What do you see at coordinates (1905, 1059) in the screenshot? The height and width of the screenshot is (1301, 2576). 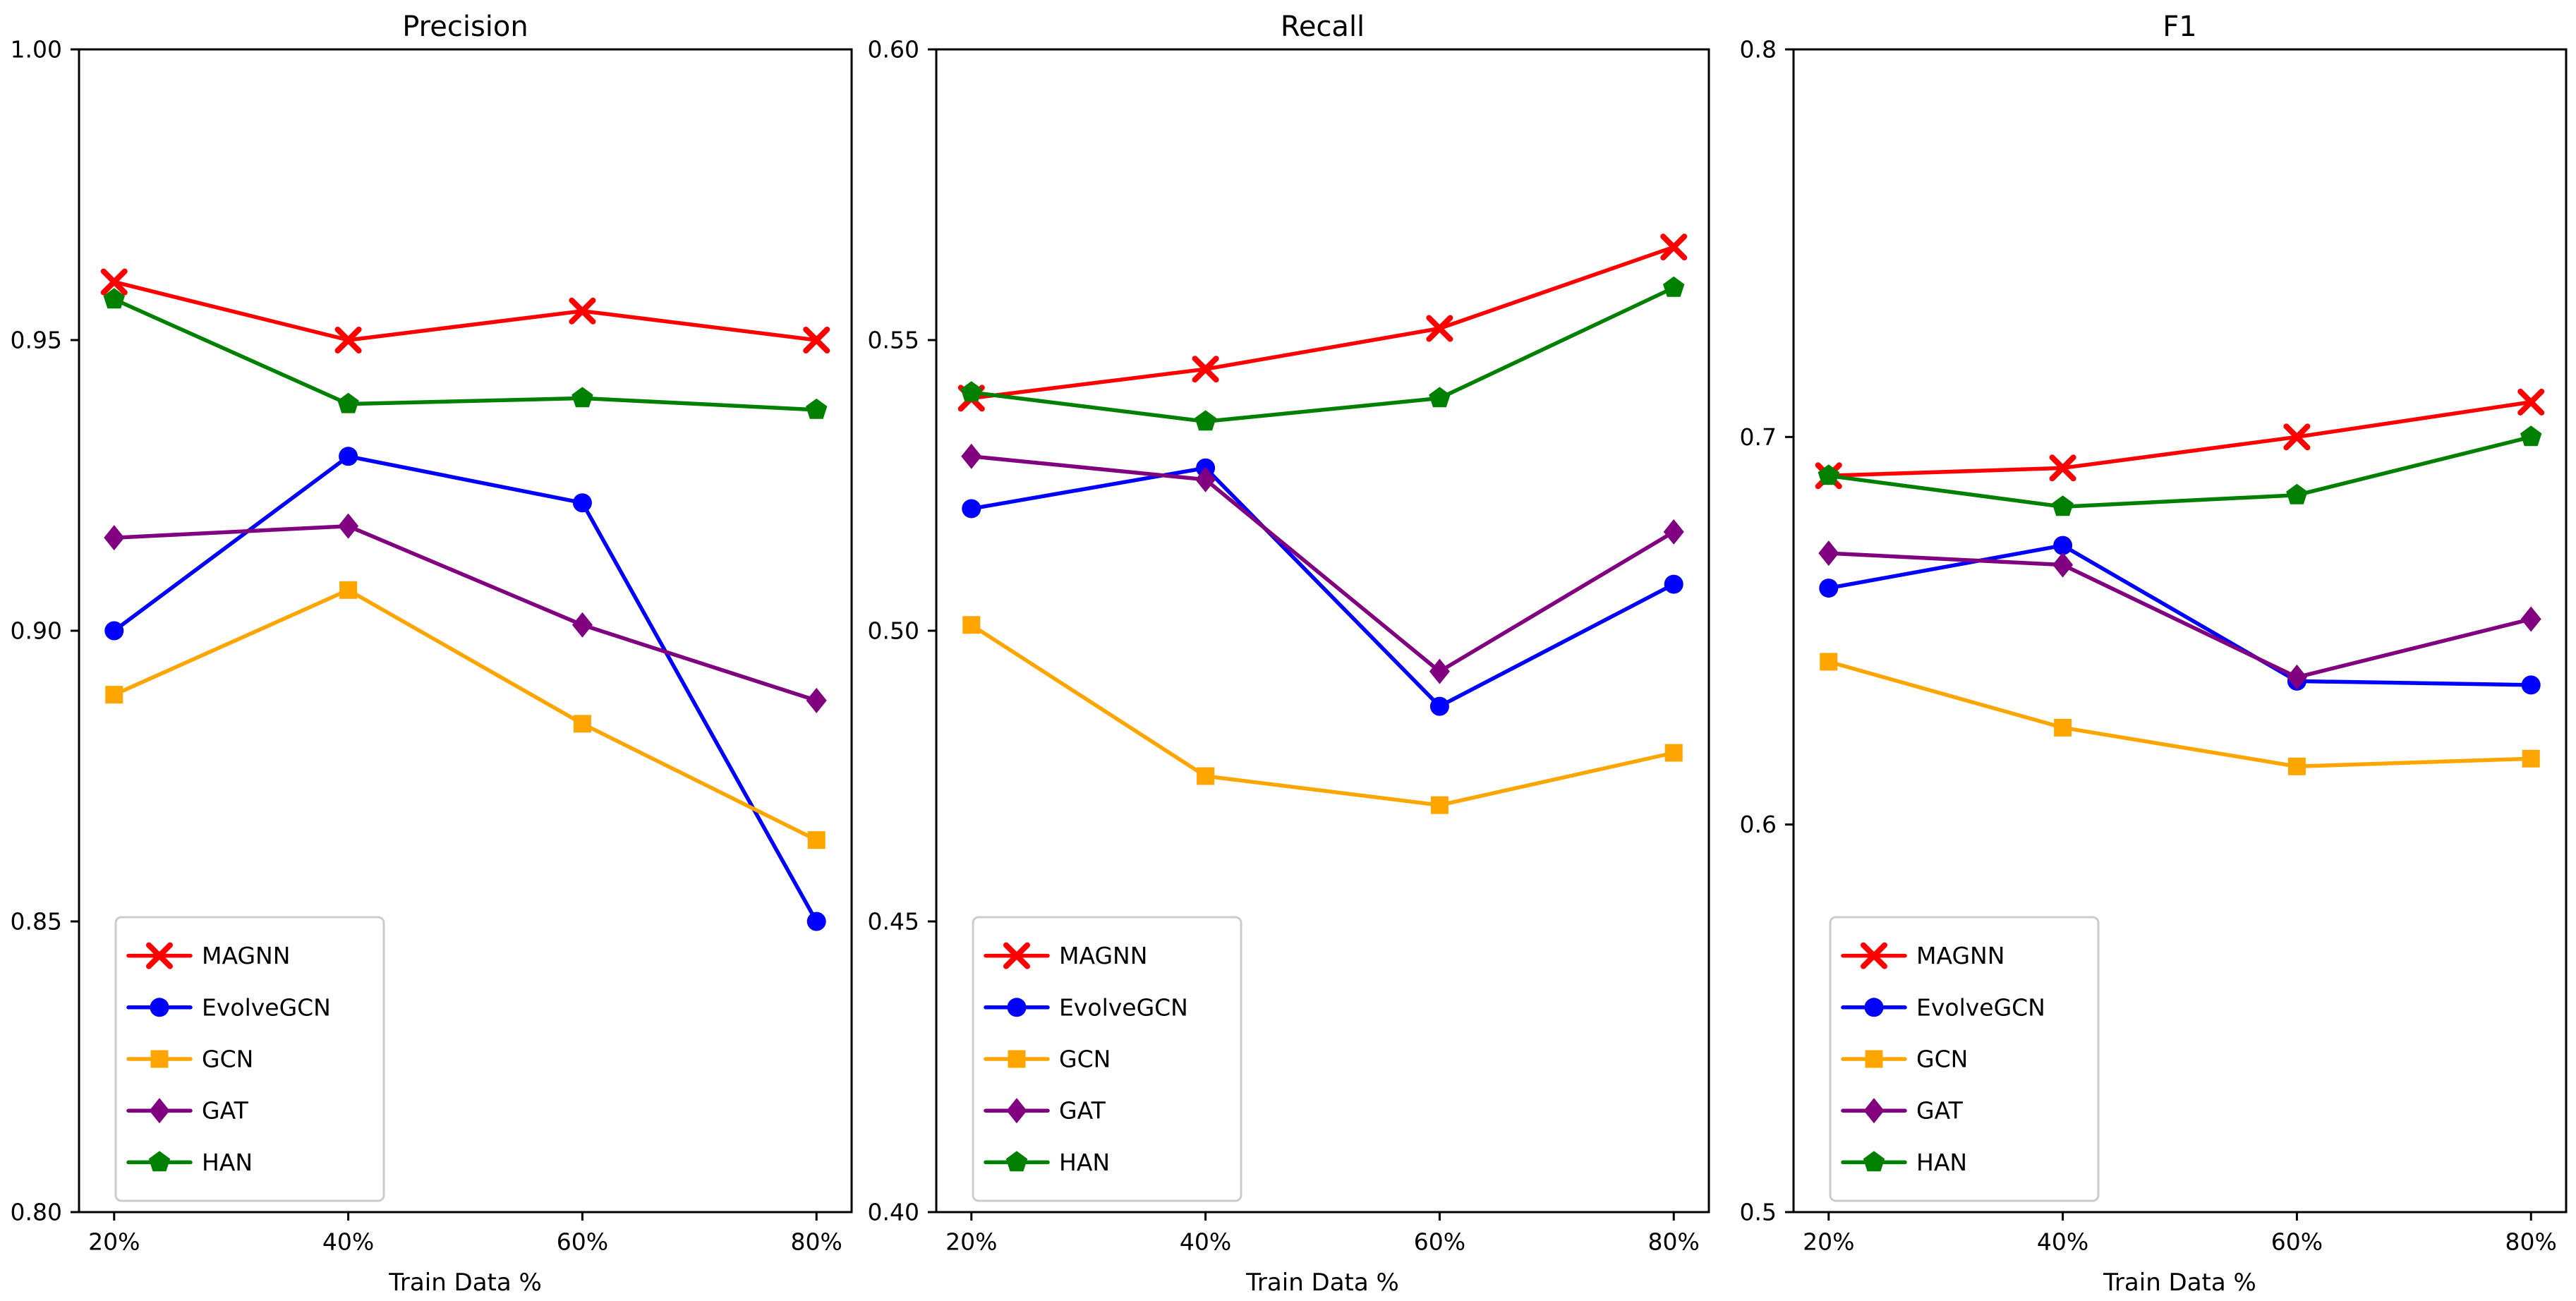 I see `legend-item-GCN: GCN` at bounding box center [1905, 1059].